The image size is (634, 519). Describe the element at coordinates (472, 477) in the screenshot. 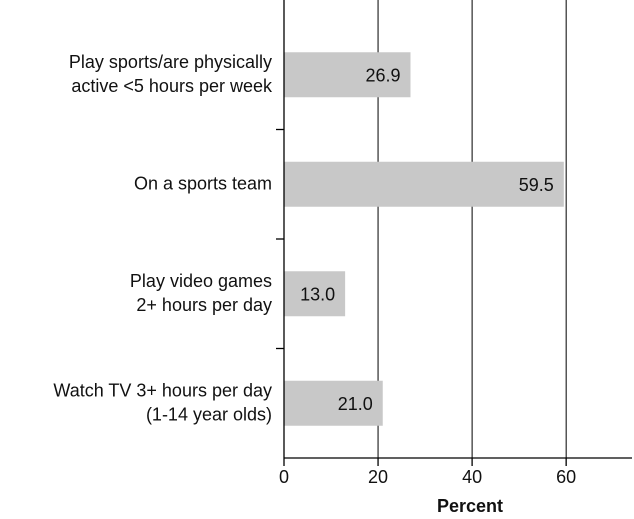

I see `x-tick-label: 40` at that location.